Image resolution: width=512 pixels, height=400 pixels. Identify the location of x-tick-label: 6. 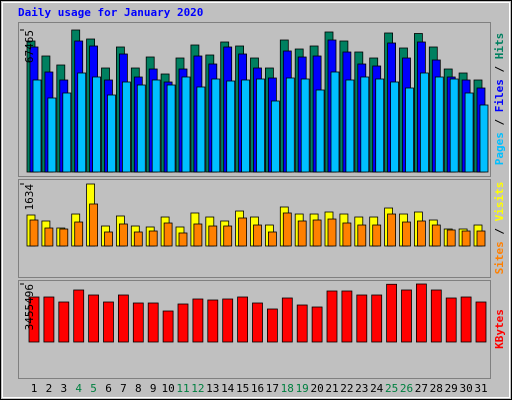
(108, 388).